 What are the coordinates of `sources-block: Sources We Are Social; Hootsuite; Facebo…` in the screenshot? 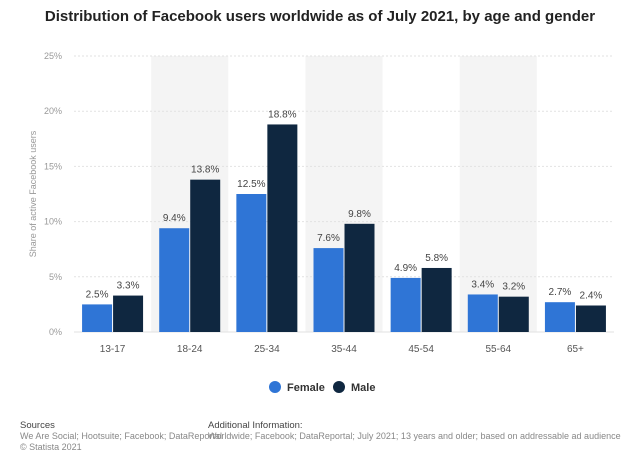 It's located at (121, 436).